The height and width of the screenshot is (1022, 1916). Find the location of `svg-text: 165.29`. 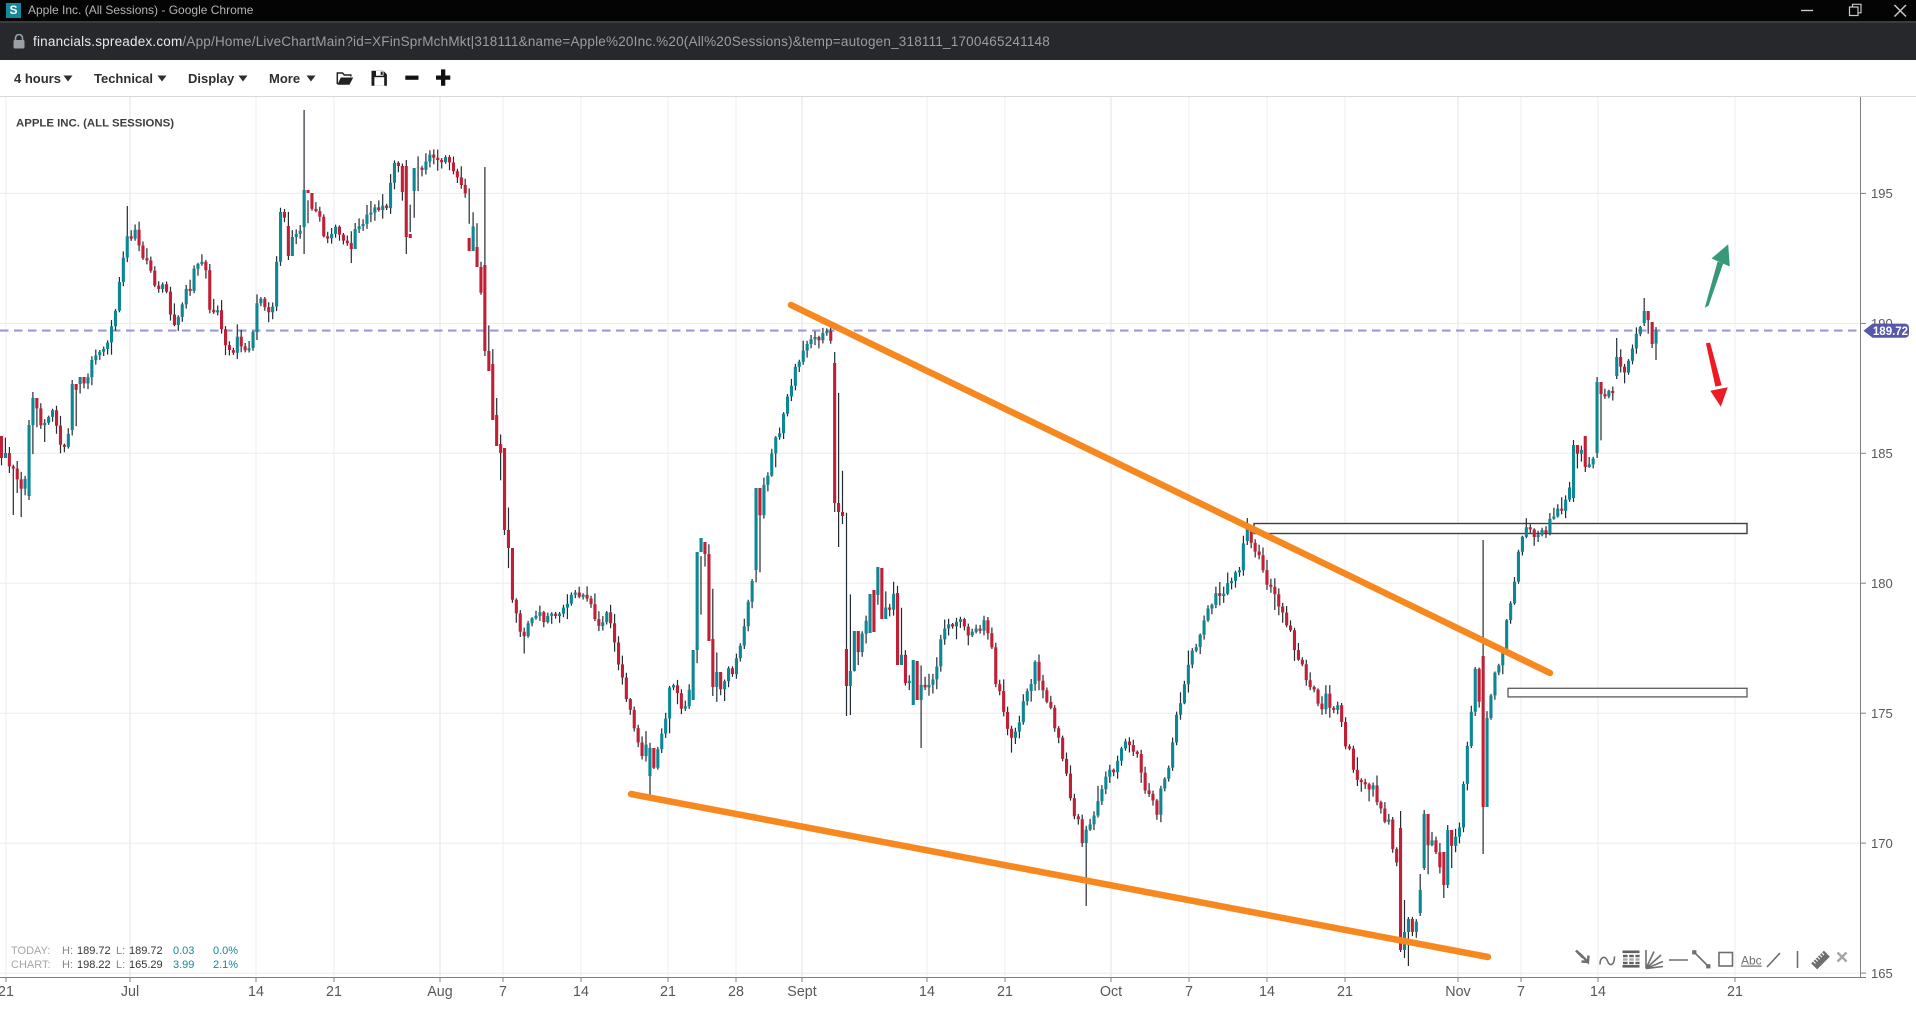

svg-text: 165.29 is located at coordinates (146, 965).